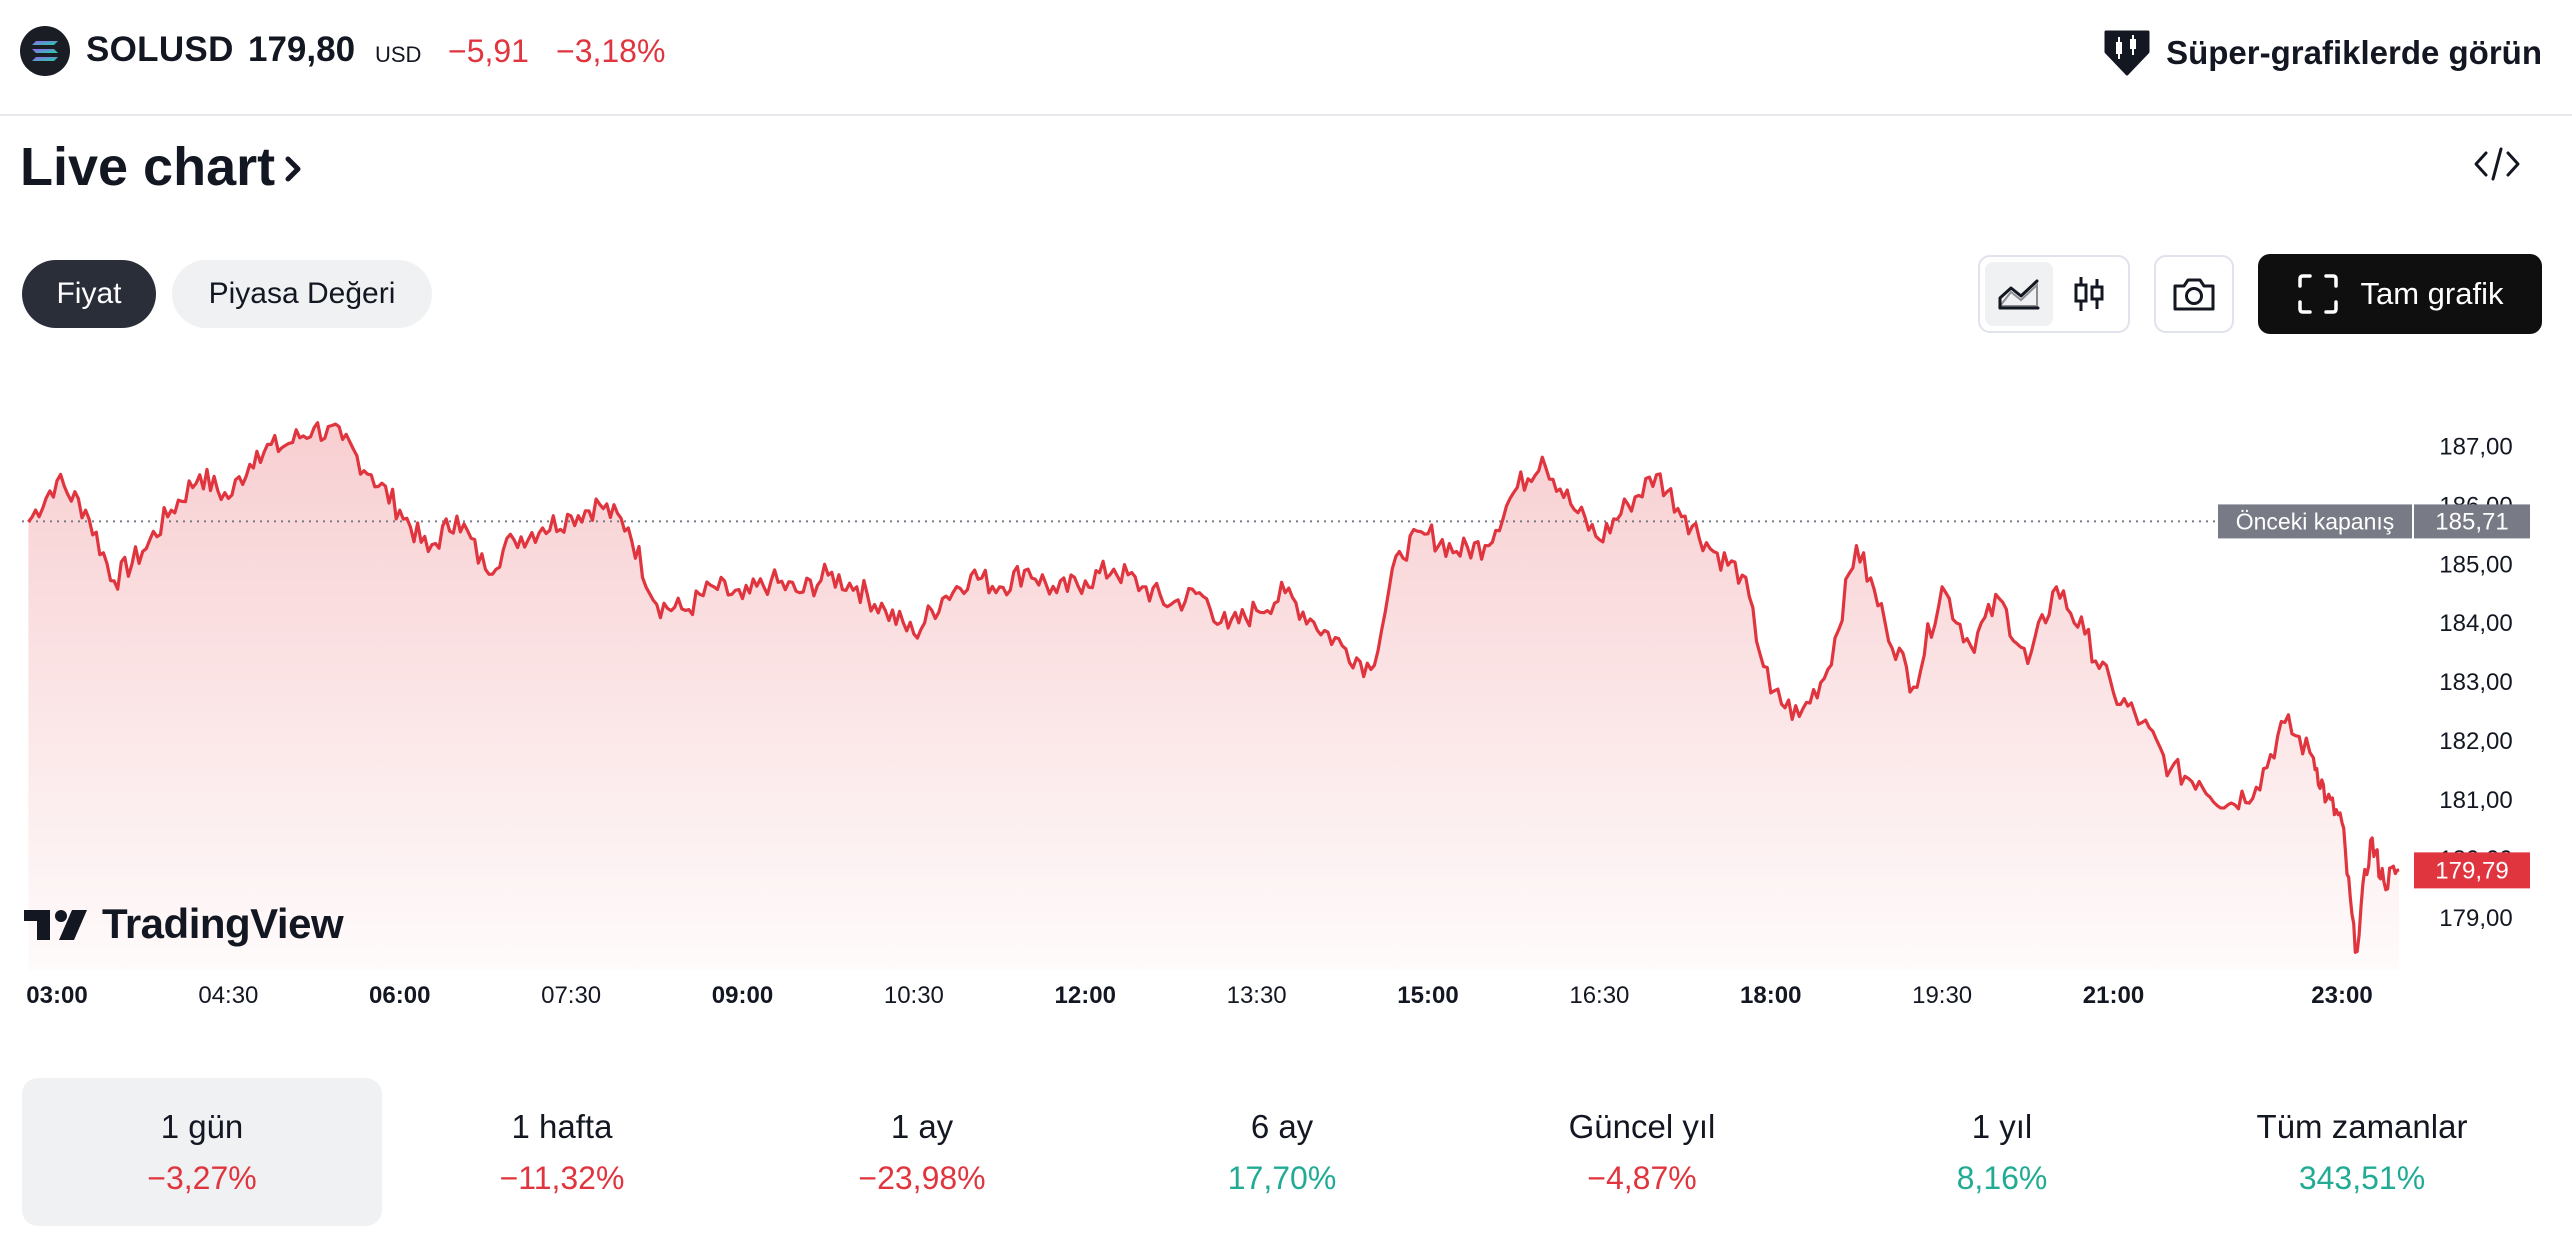  What do you see at coordinates (2341, 995) in the screenshot?
I see `x-axis-tick: 23:00` at bounding box center [2341, 995].